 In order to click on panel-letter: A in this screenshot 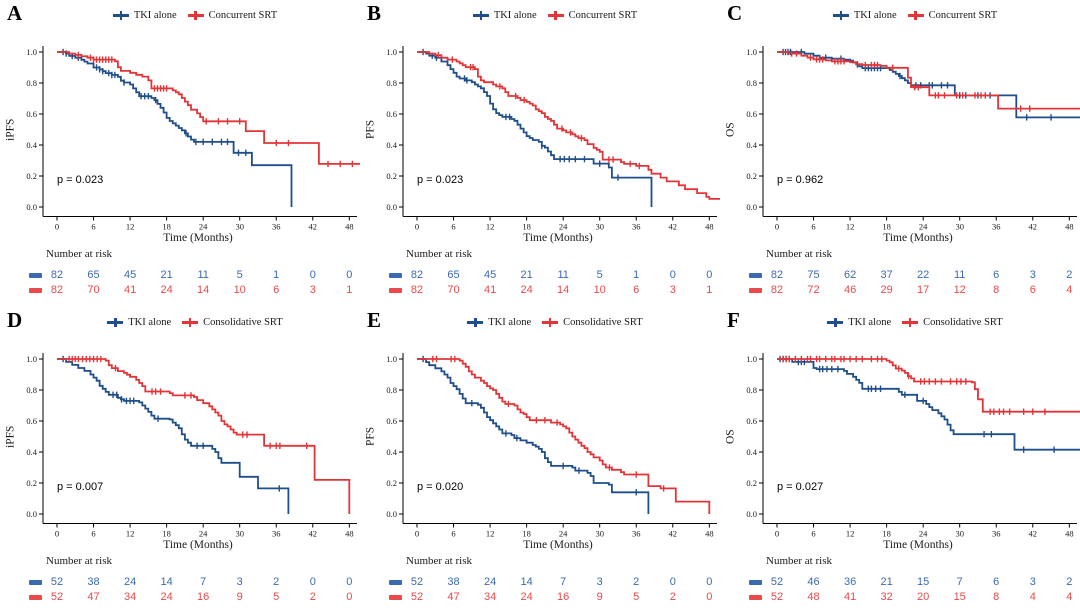, I will do `click(15, 13)`.